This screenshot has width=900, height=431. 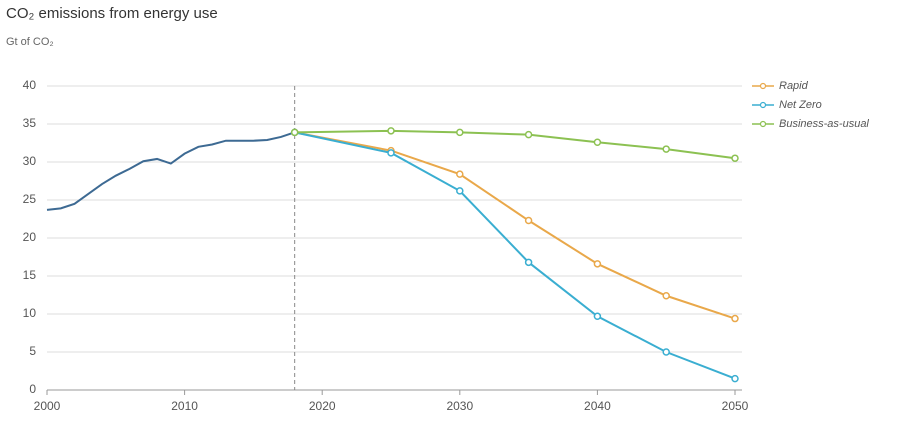 I want to click on y-tick-label: 30, so click(x=30, y=161).